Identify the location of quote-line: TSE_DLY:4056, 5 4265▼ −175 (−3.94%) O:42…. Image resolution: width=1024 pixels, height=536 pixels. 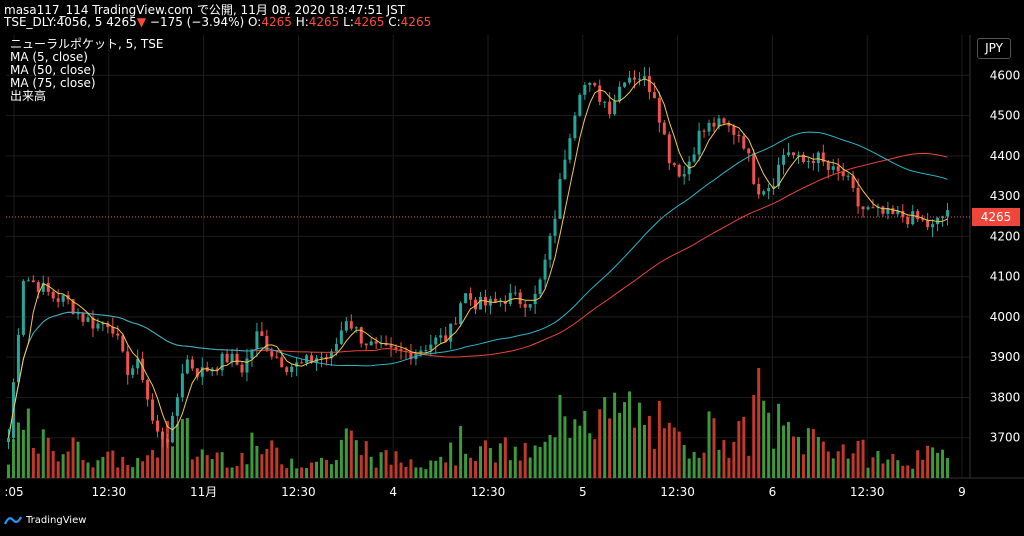
(217, 22).